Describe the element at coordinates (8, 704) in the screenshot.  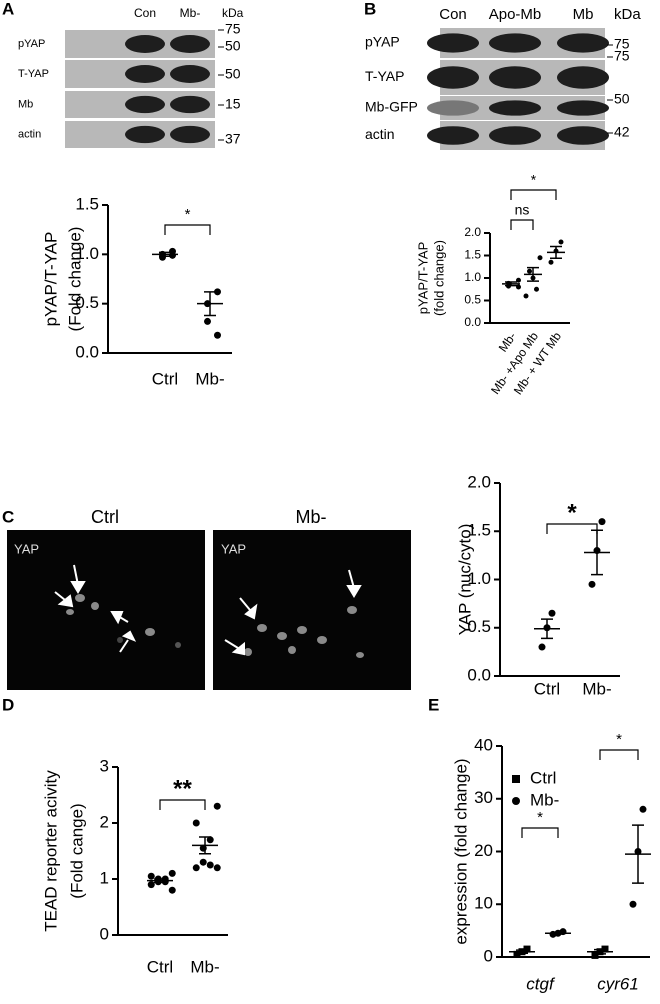
I see `panel-label: D` at that location.